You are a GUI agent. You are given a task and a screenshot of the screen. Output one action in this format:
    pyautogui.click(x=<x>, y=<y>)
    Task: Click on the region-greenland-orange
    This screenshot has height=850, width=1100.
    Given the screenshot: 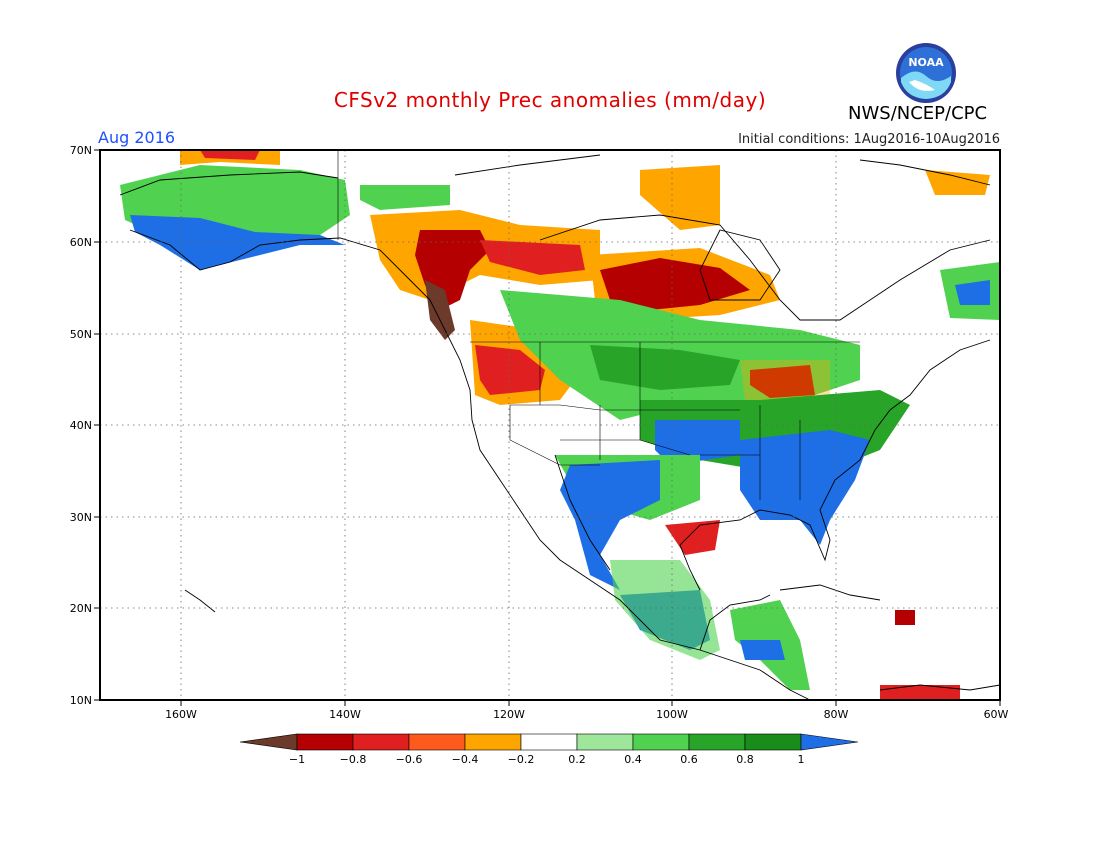 What is the action you would take?
    pyautogui.click(x=957, y=182)
    